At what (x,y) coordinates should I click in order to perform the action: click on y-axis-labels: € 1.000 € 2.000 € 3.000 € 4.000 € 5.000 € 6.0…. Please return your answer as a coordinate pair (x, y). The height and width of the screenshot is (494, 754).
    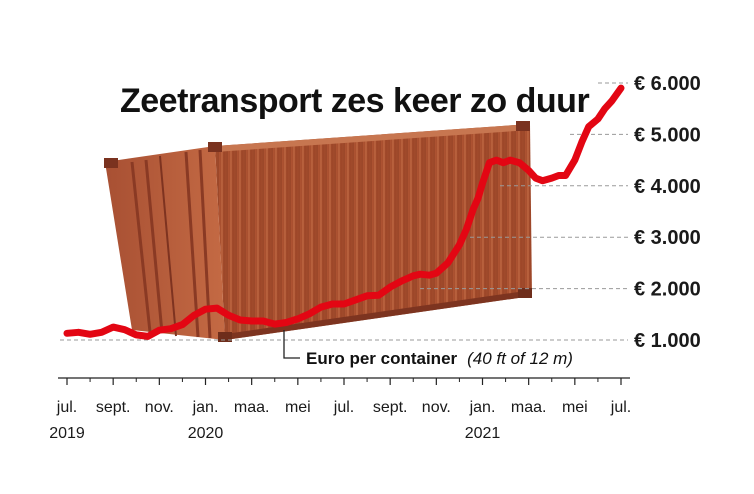
    Looking at the image, I should click on (667, 212).